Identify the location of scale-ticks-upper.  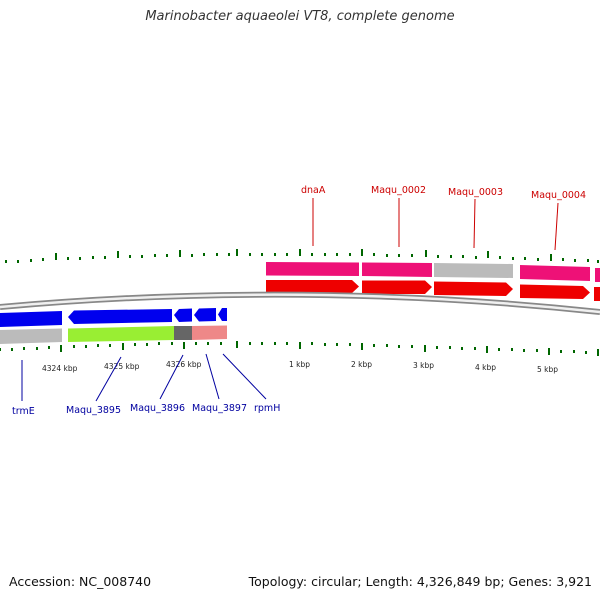
(302, 256).